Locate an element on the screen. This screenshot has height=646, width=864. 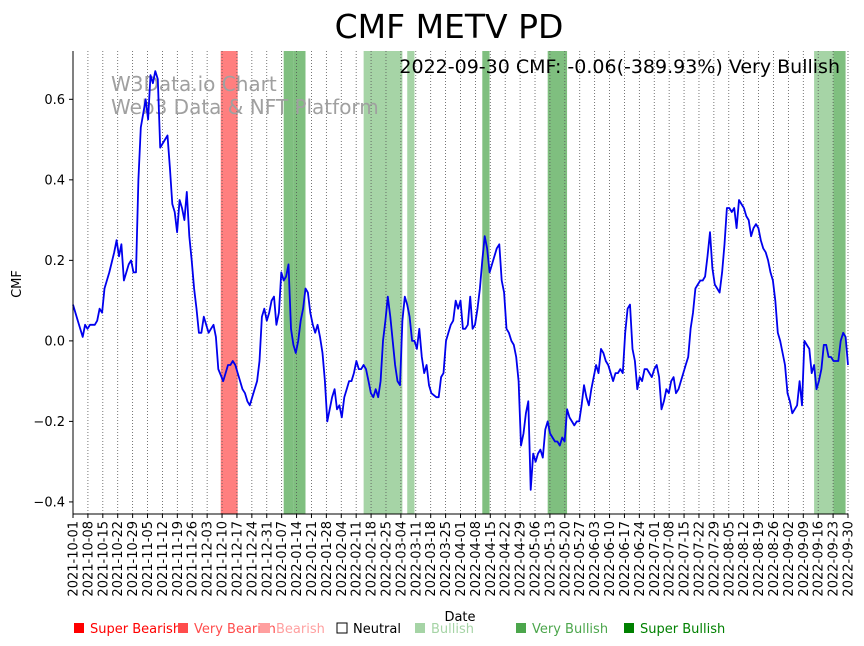
x-tick-label: 2021-11-12 is located at coordinates (163, 559).